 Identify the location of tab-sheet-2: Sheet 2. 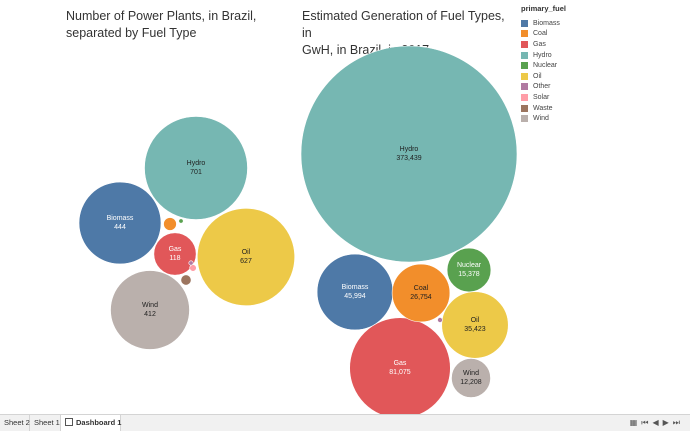
(15, 423).